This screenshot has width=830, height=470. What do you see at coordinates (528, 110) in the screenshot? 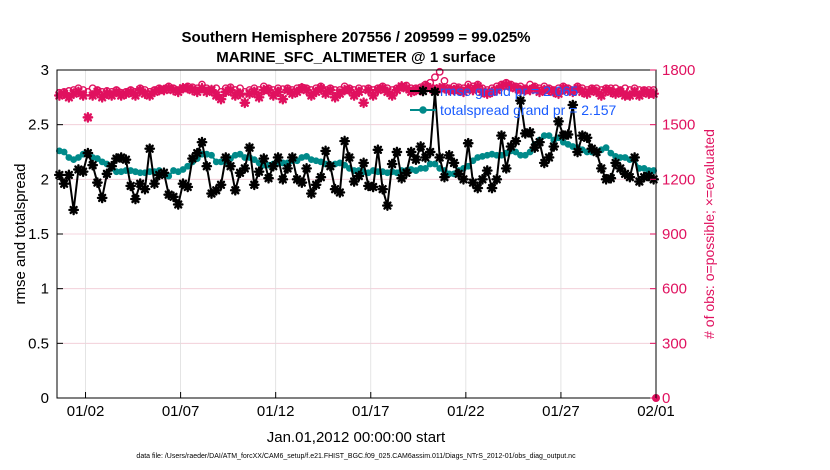
I see `legend-totalspread-label: totalspread grand pr = 2.157` at bounding box center [528, 110].